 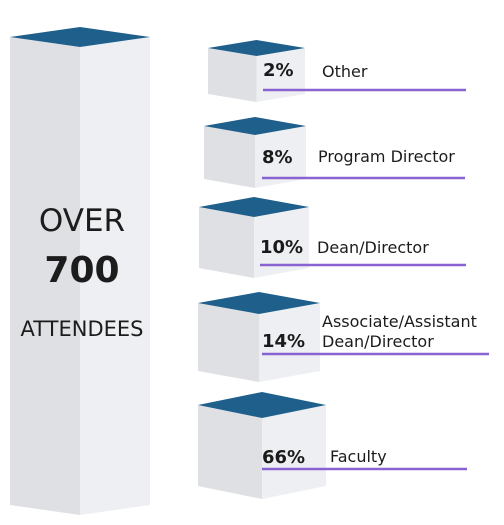 I want to click on bar-other-left-face, so click(x=232, y=75).